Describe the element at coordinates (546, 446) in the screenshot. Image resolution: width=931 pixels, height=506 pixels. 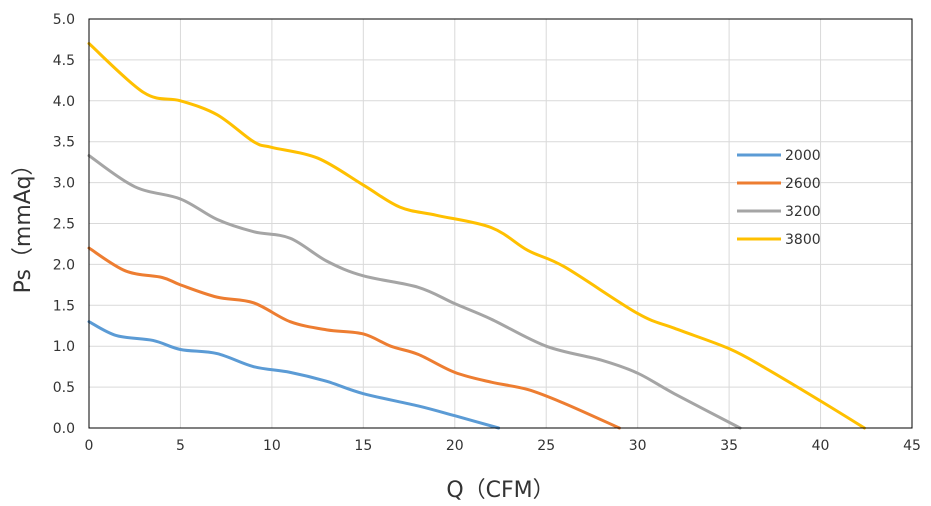
I see `x-tick-label: 25` at that location.